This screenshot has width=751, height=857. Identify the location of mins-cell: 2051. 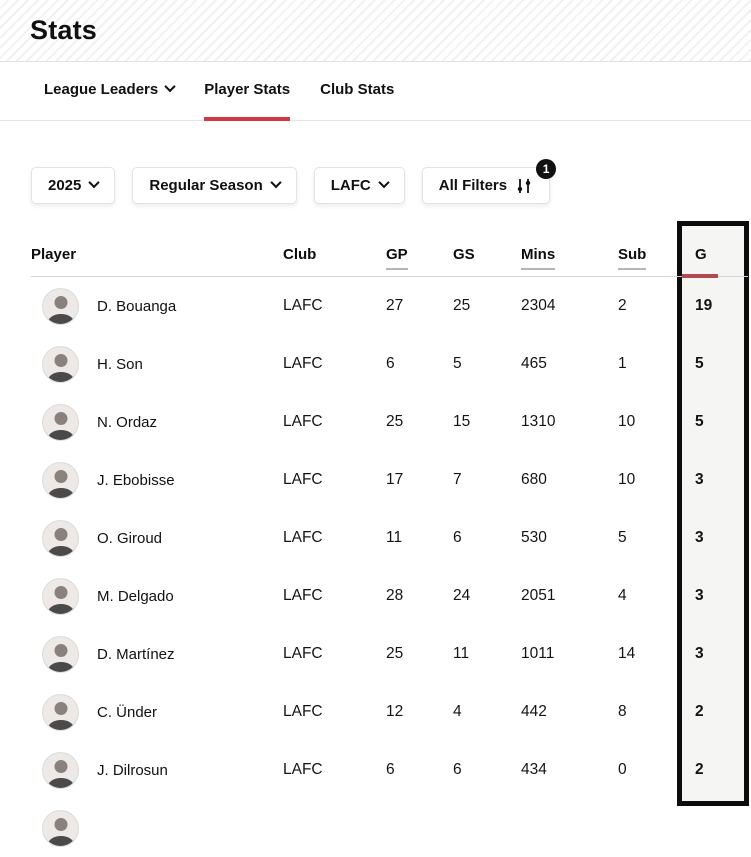
(538, 595).